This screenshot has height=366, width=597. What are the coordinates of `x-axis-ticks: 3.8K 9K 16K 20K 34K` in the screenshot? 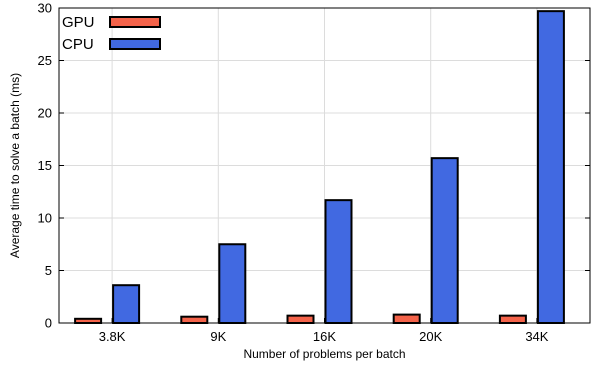 It's located at (324, 331).